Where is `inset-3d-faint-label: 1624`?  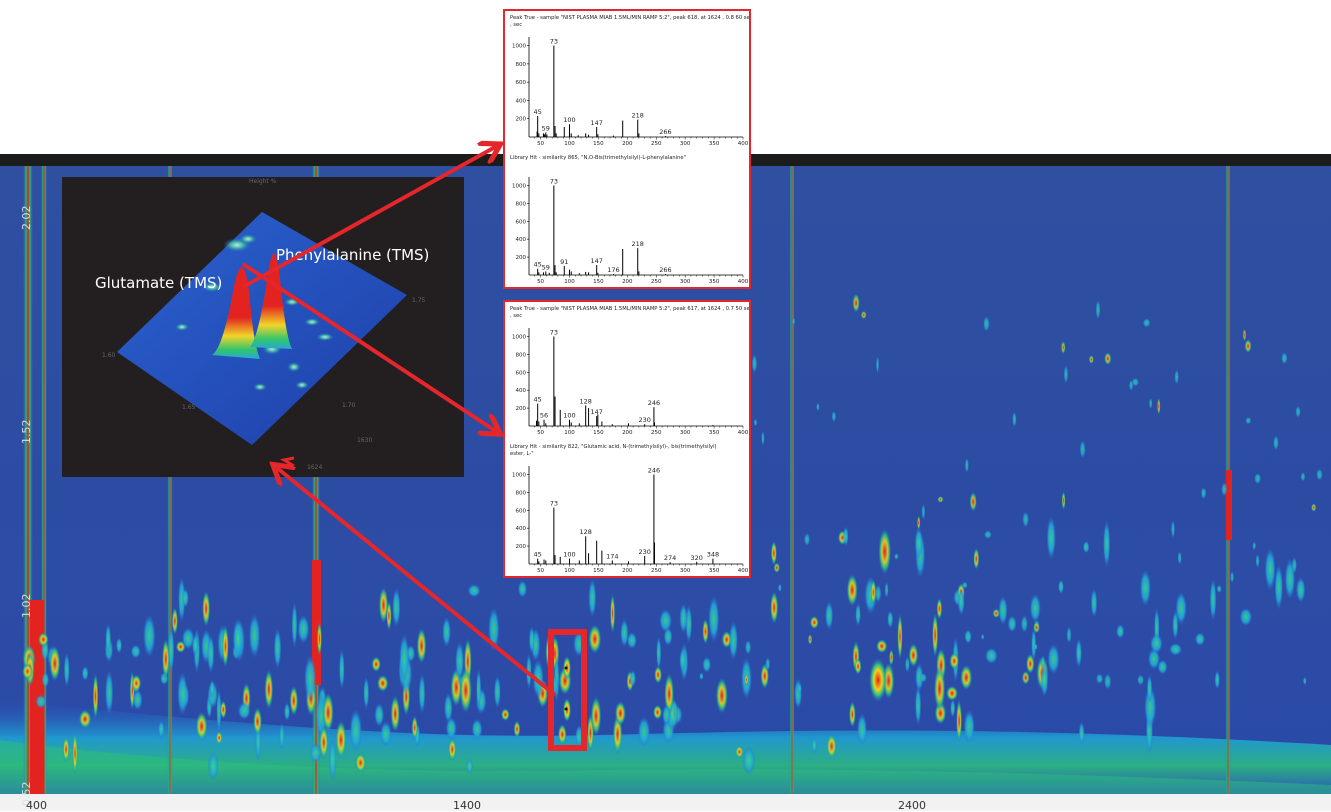 inset-3d-faint-label: 1624 is located at coordinates (314, 467).